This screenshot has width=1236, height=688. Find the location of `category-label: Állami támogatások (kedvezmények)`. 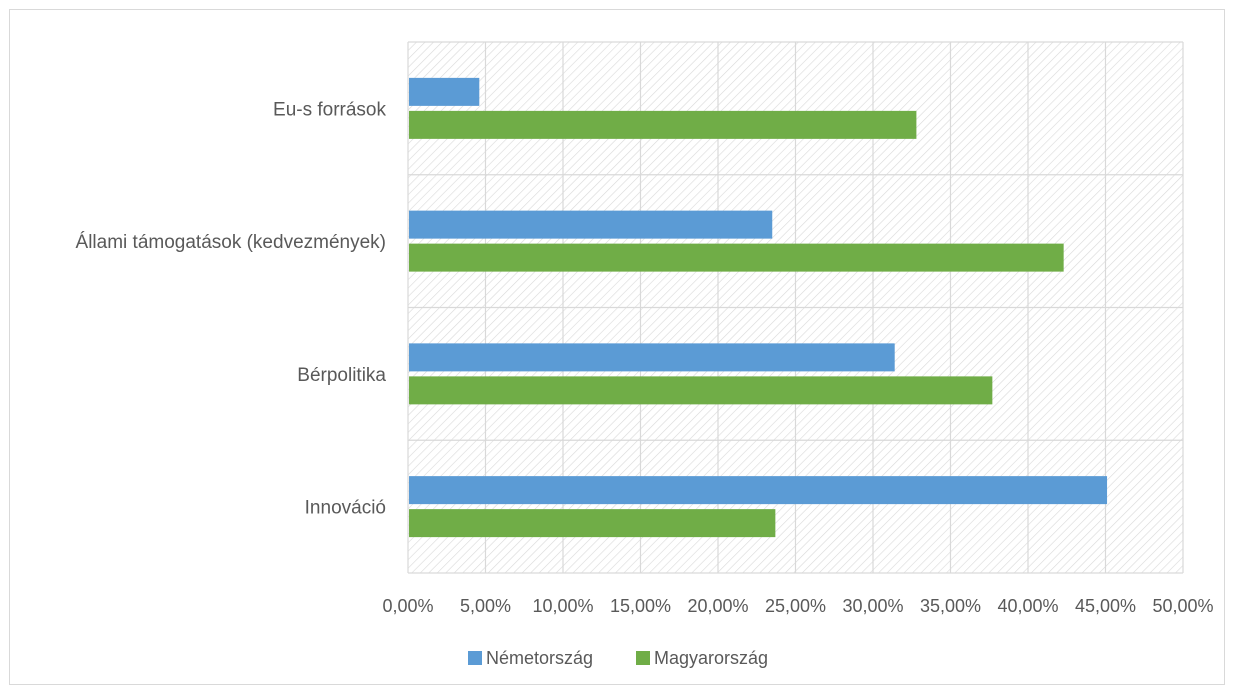

category-label: Állami támogatások (kedvezmények) is located at coordinates (231, 242).